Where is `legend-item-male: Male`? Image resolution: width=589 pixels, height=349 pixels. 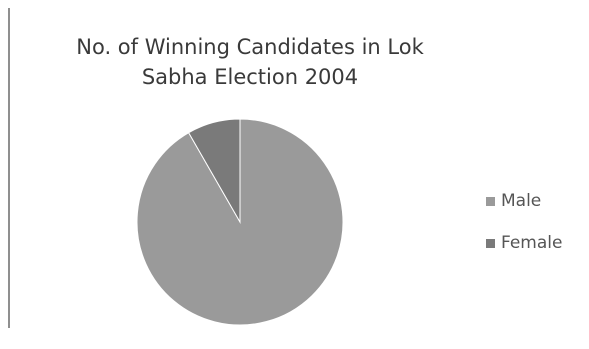
legend-item-male: Male is located at coordinates (536, 201).